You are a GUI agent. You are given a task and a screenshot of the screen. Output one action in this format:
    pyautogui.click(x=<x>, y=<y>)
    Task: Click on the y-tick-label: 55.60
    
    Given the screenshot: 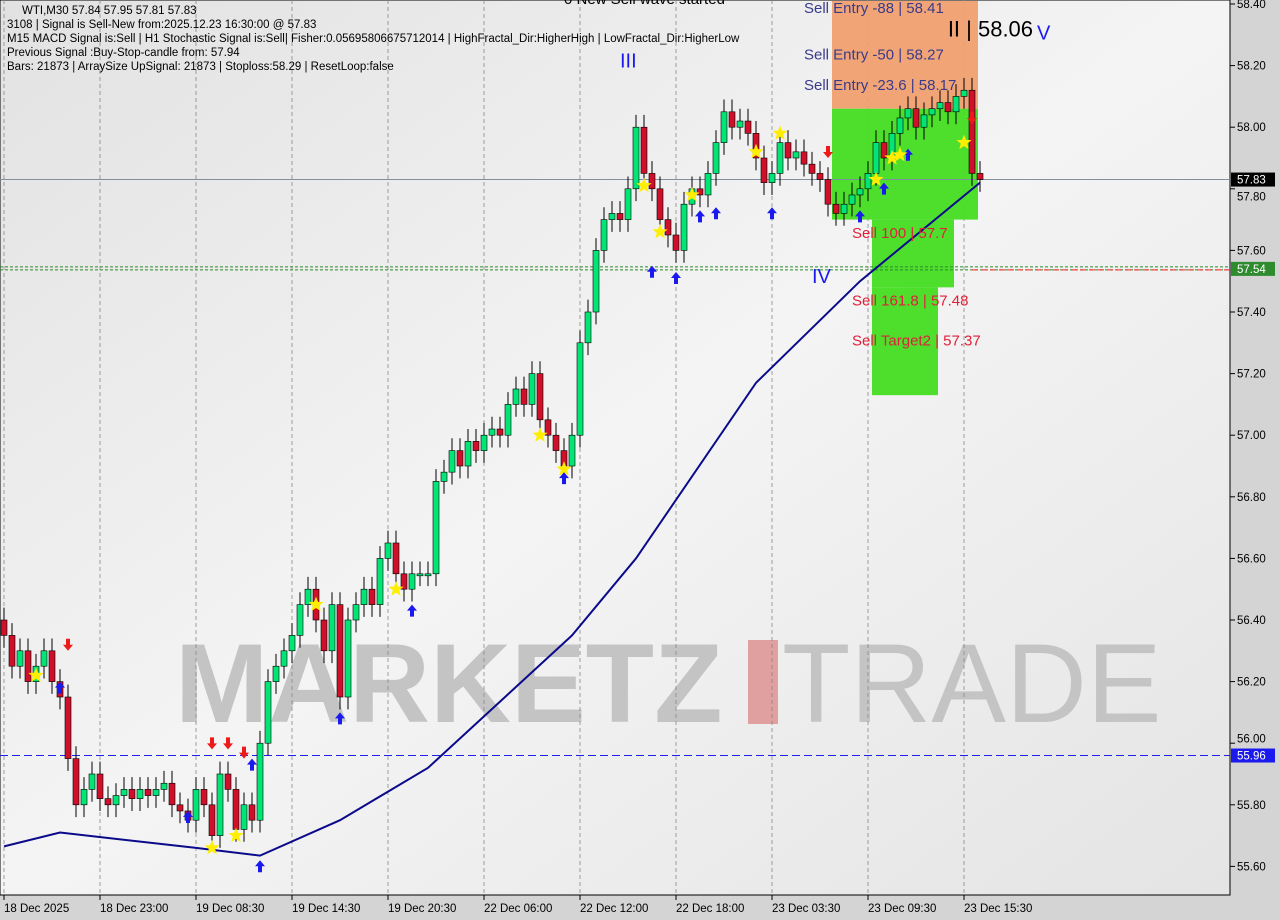 What is the action you would take?
    pyautogui.click(x=1251, y=867)
    